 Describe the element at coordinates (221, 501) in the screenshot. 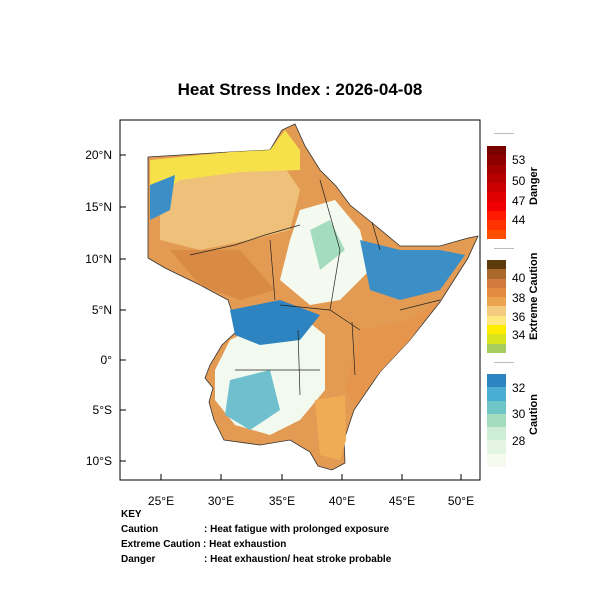

I see `lon-tick: 30°E` at that location.